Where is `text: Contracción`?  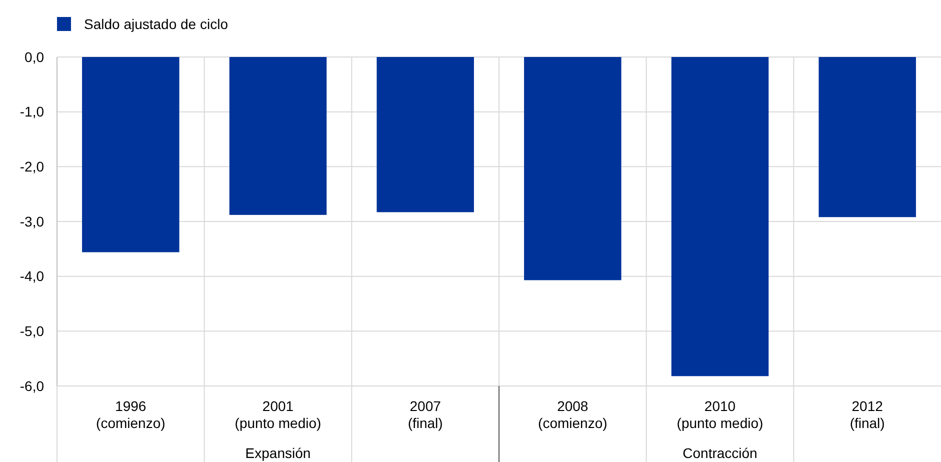
text: Contracción is located at coordinates (720, 453).